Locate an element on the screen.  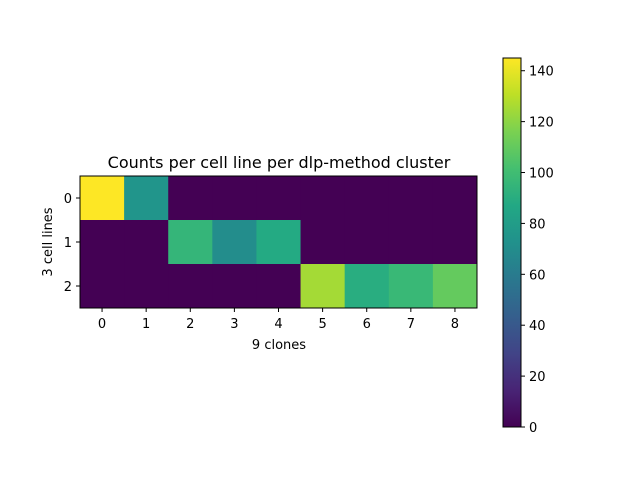
colorbar-tick-label: 60 is located at coordinates (537, 275).